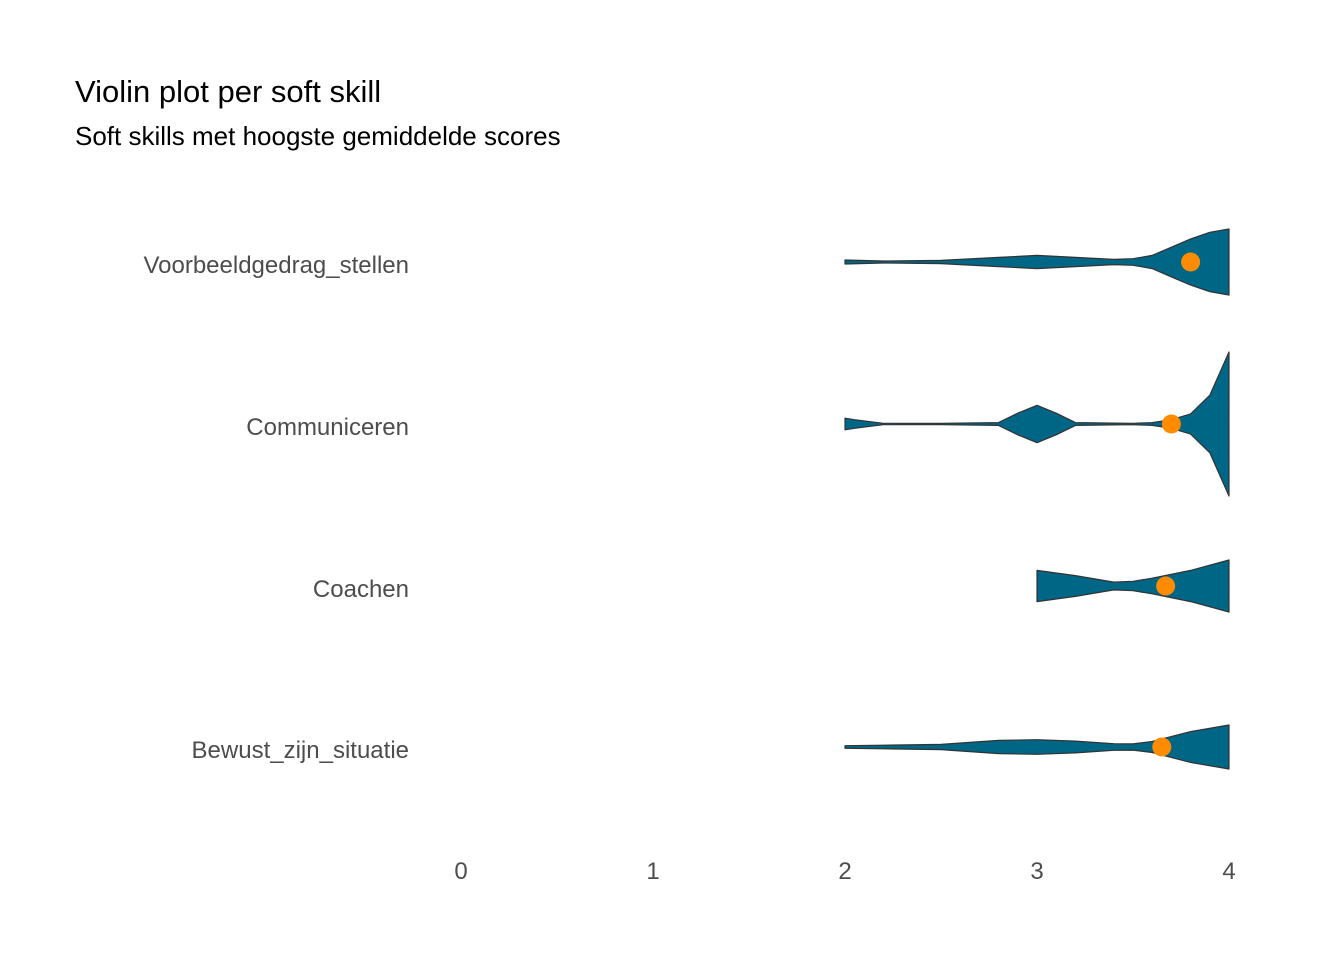  What do you see at coordinates (361, 589) in the screenshot?
I see `category-label-coachen: Coachen` at bounding box center [361, 589].